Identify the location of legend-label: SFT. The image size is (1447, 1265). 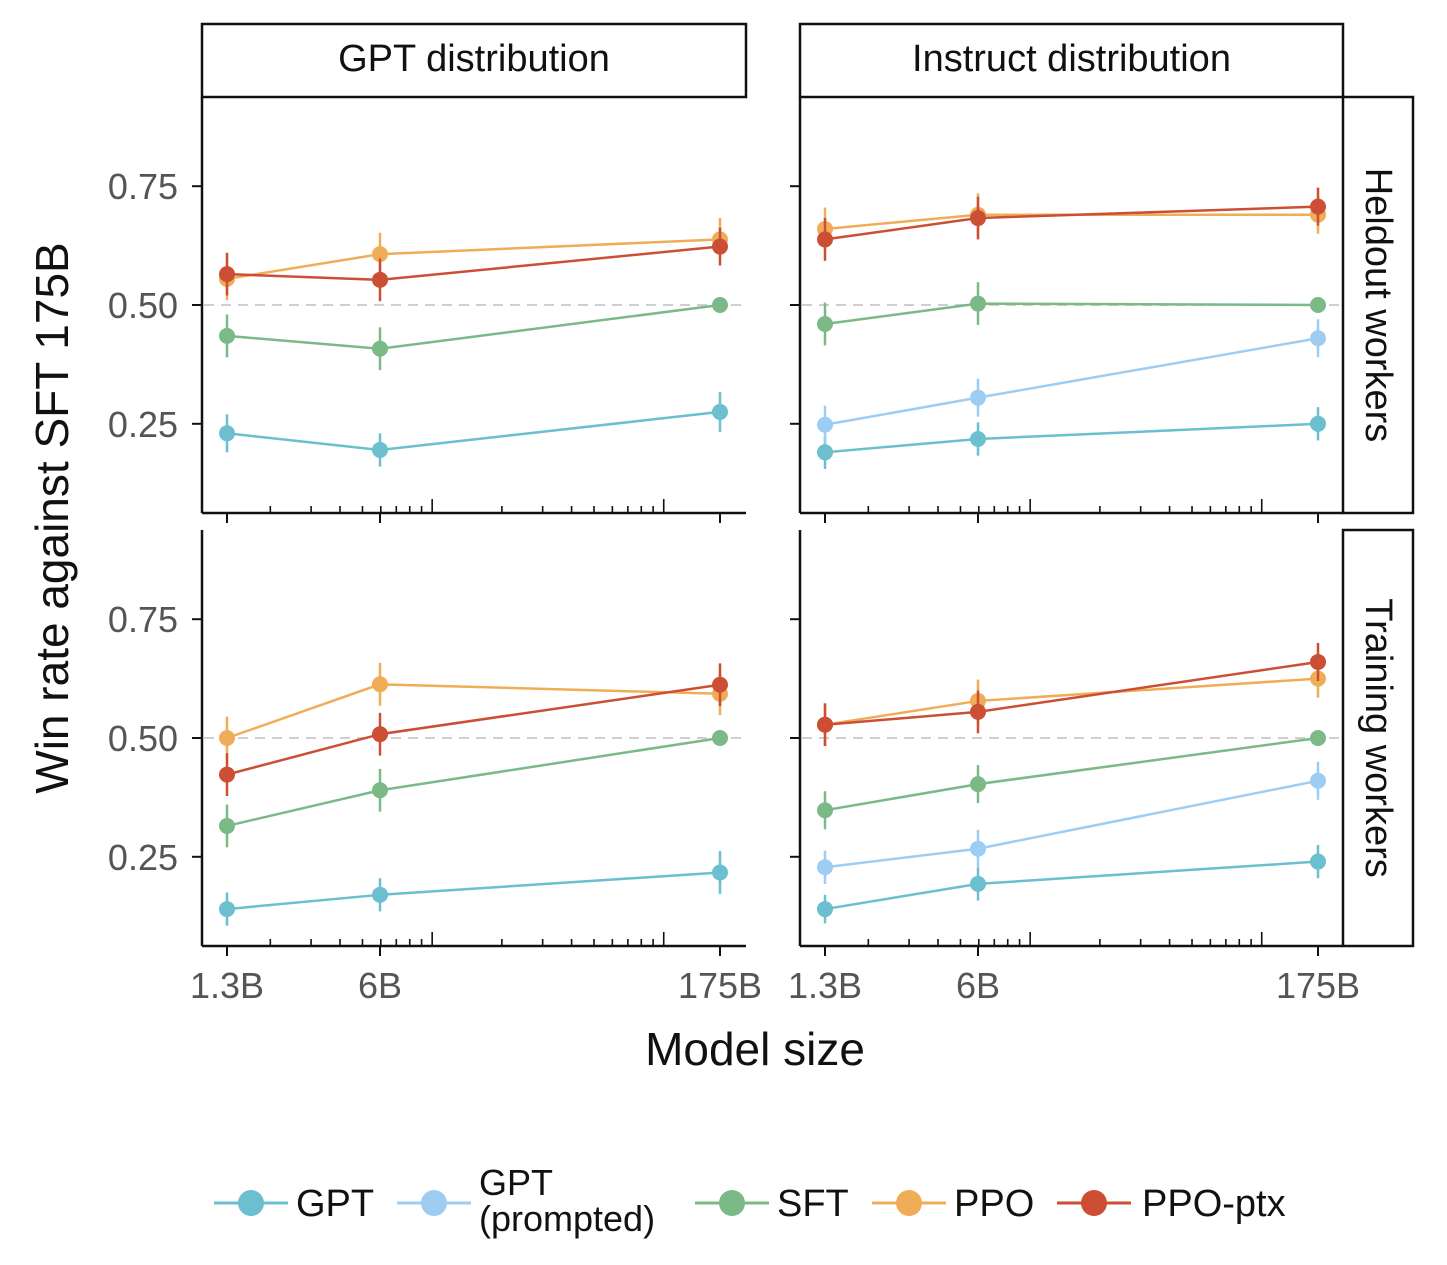
(813, 1204).